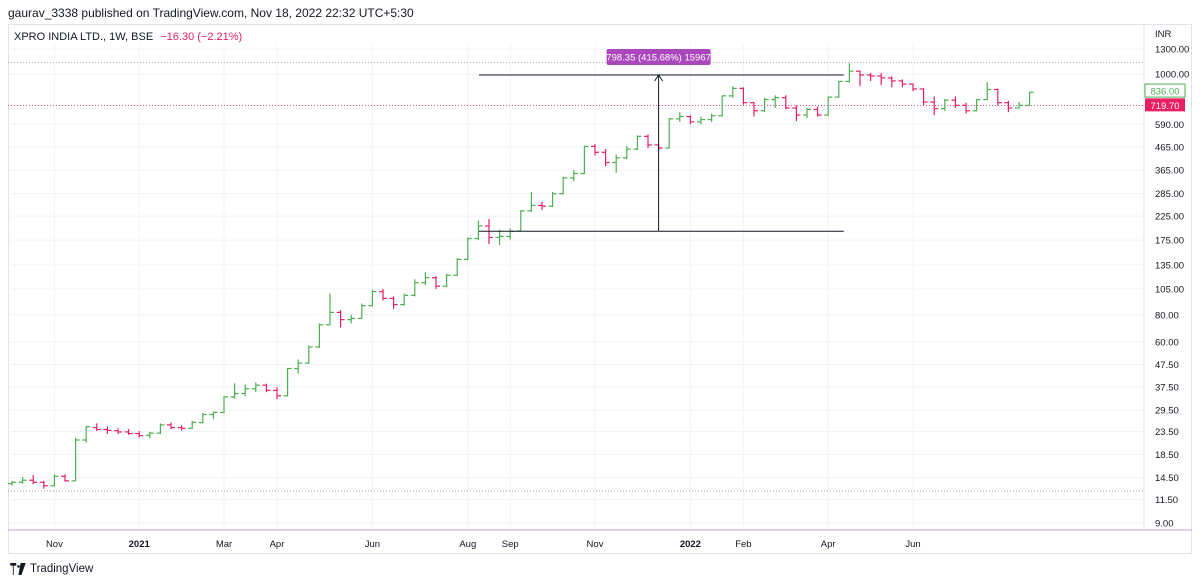 The width and height of the screenshot is (1200, 585). What do you see at coordinates (483, 544) in the screenshot?
I see `x-axis: Nov 2021 Mar Apr Jun Aug Sep Nov 2022 Feb Apr Jun` at bounding box center [483, 544].